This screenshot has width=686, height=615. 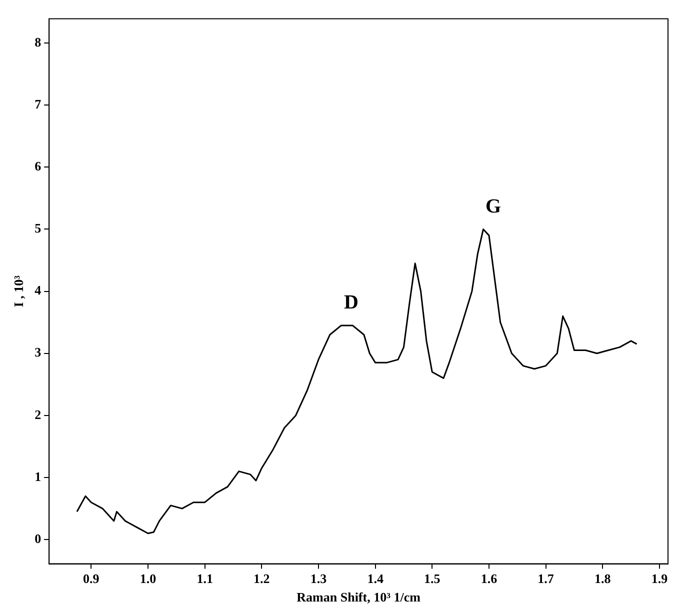 What do you see at coordinates (38, 166) in the screenshot?
I see `y-tick-label: 6` at bounding box center [38, 166].